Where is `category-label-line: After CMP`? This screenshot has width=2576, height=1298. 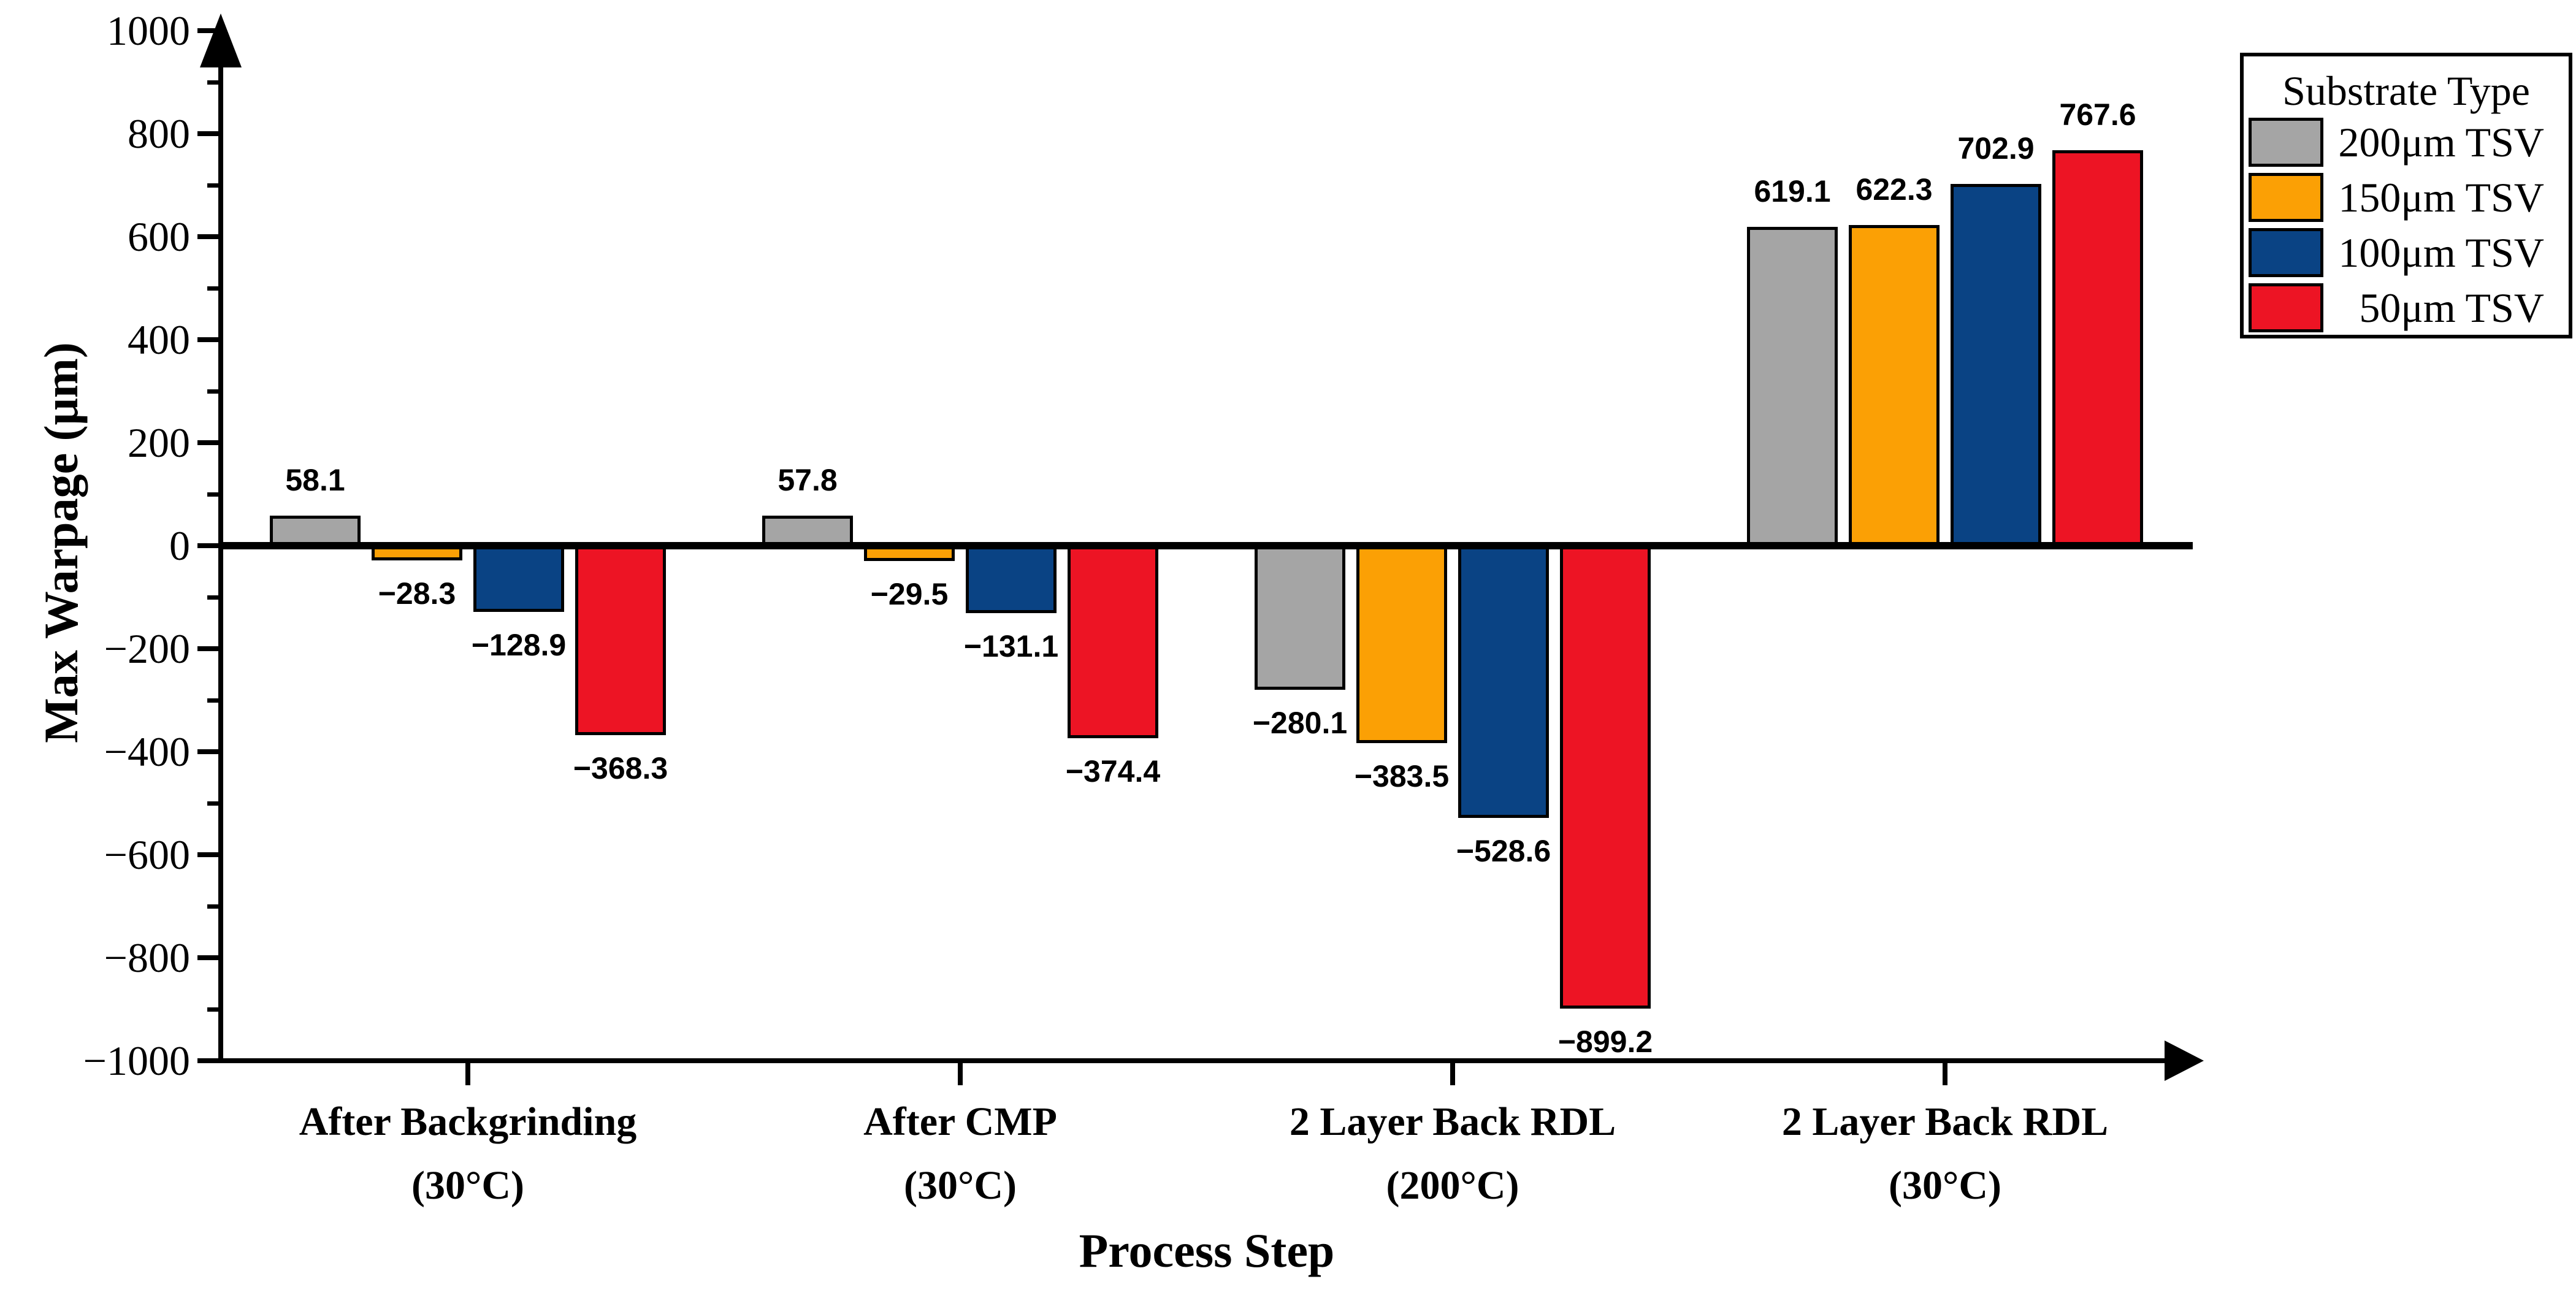 category-label-line: After CMP is located at coordinates (960, 1121).